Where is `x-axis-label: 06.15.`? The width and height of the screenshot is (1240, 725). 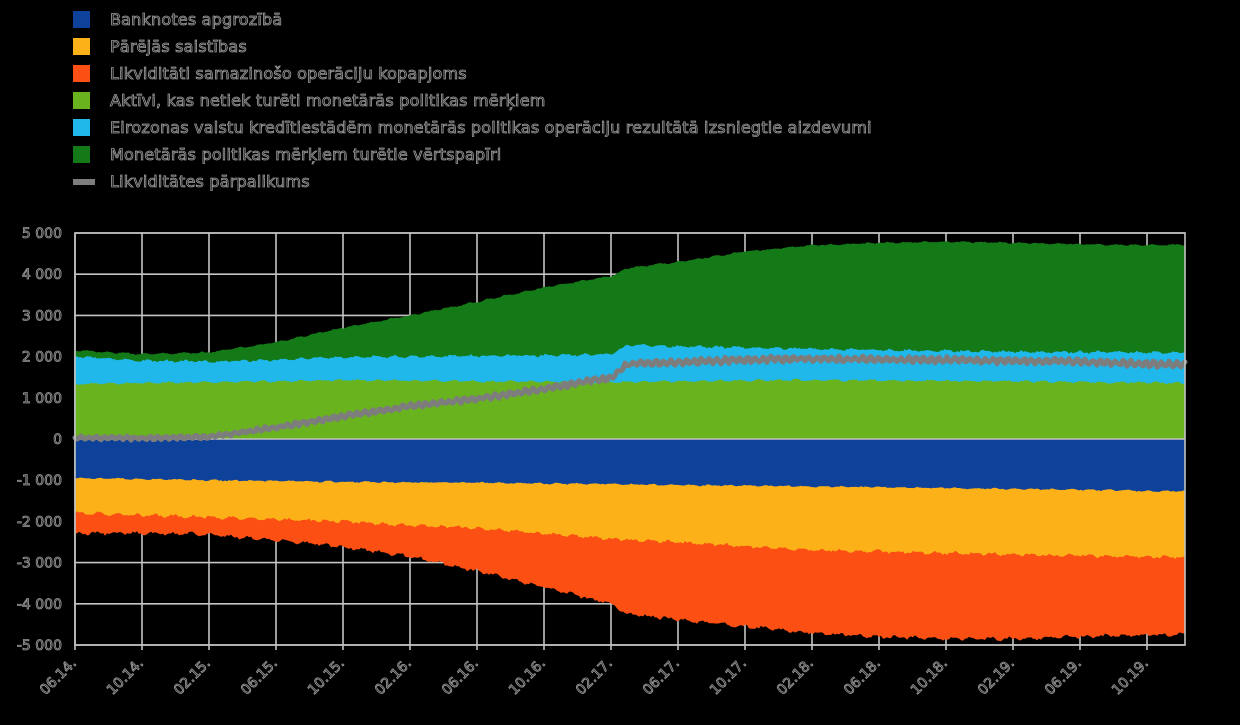 x-axis-label: 06.15. is located at coordinates (259, 677).